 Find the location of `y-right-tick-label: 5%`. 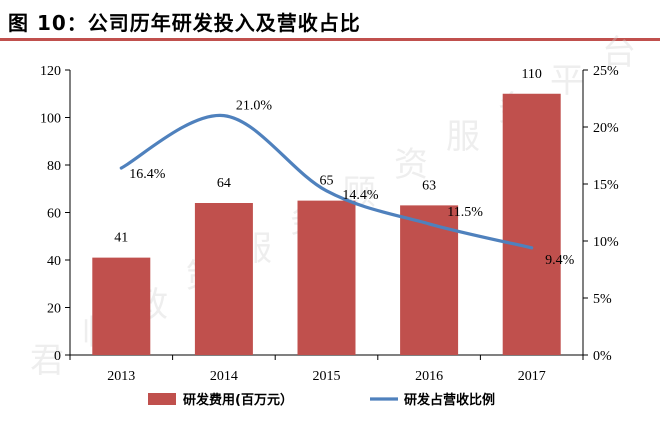

y-right-tick-label: 5% is located at coordinates (602, 299).